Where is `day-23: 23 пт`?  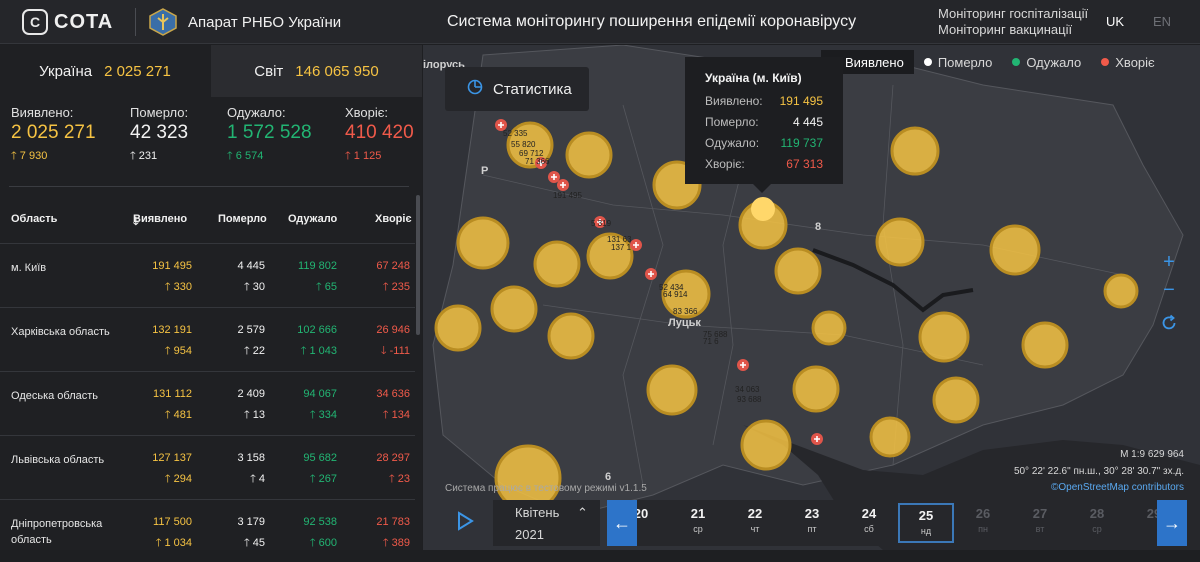
day-23: 23 пт is located at coordinates (812, 523).